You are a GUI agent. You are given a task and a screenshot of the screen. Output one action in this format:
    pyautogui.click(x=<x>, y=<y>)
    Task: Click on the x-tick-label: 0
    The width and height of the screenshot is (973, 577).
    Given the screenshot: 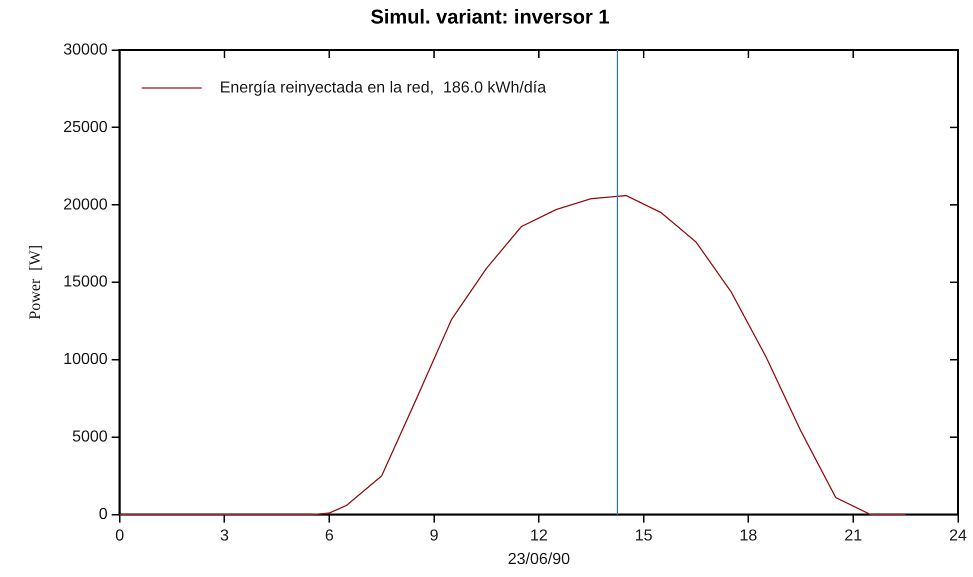 What is the action you would take?
    pyautogui.click(x=119, y=536)
    